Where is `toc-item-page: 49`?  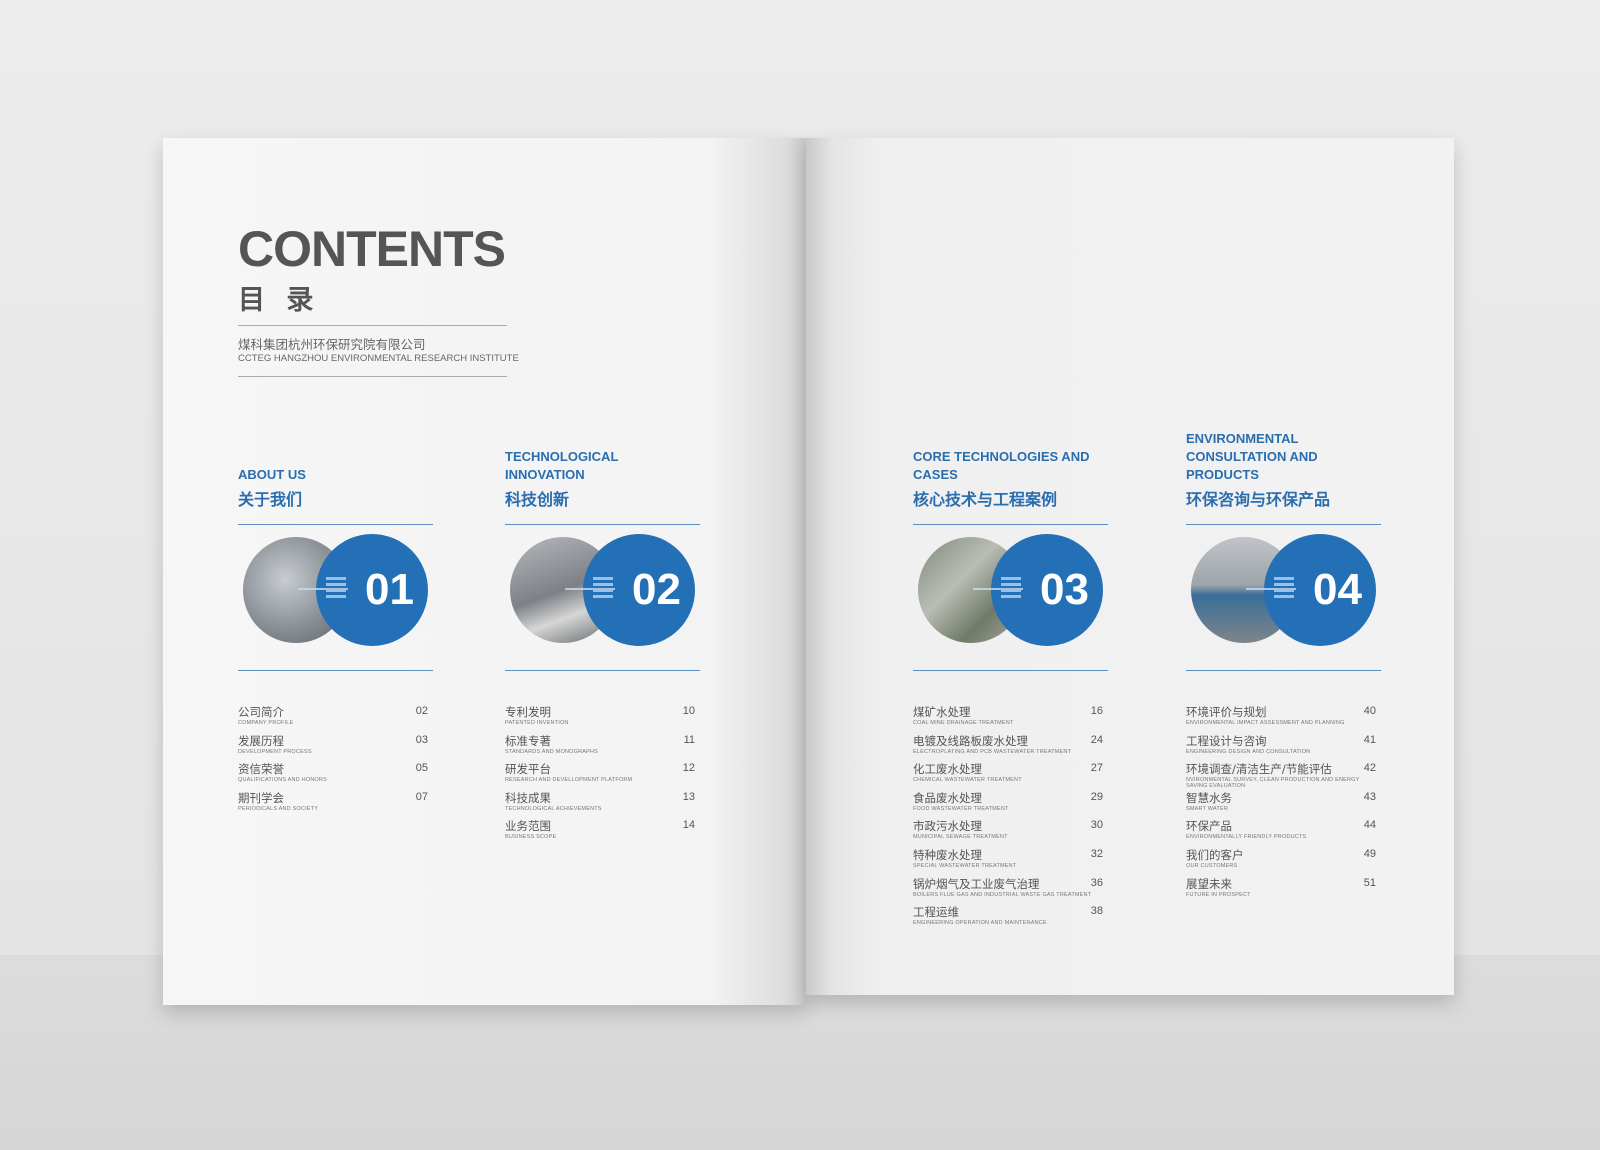
toc-item-page: 49 is located at coordinates (1369, 853).